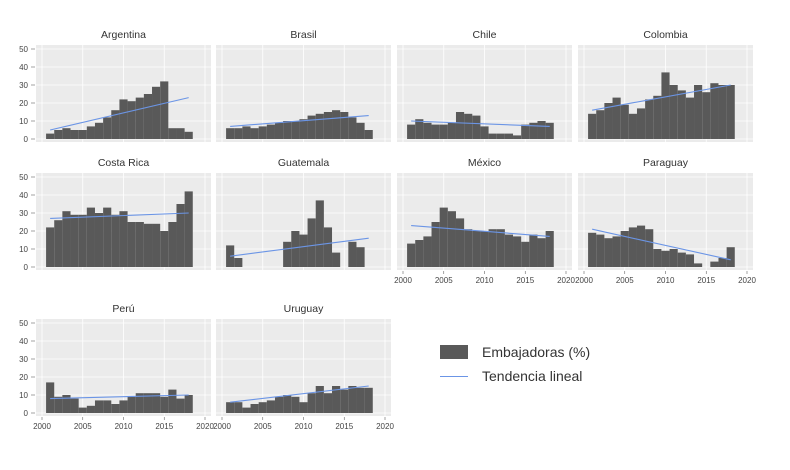 This screenshot has height=470, width=790. Describe the element at coordinates (570, 376) in the screenshot. I see `legend-item-trend: Tendencia lineal` at that location.